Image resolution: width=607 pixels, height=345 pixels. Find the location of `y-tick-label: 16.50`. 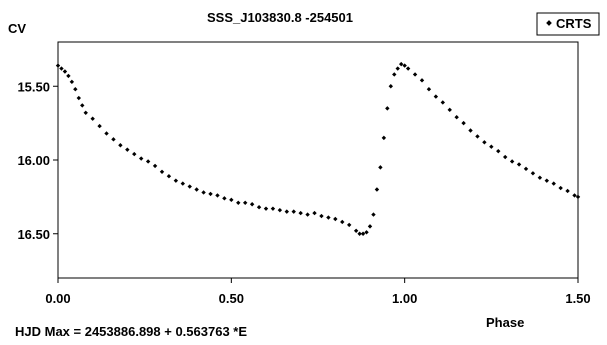

y-tick-label: 16.50 is located at coordinates (33, 234).